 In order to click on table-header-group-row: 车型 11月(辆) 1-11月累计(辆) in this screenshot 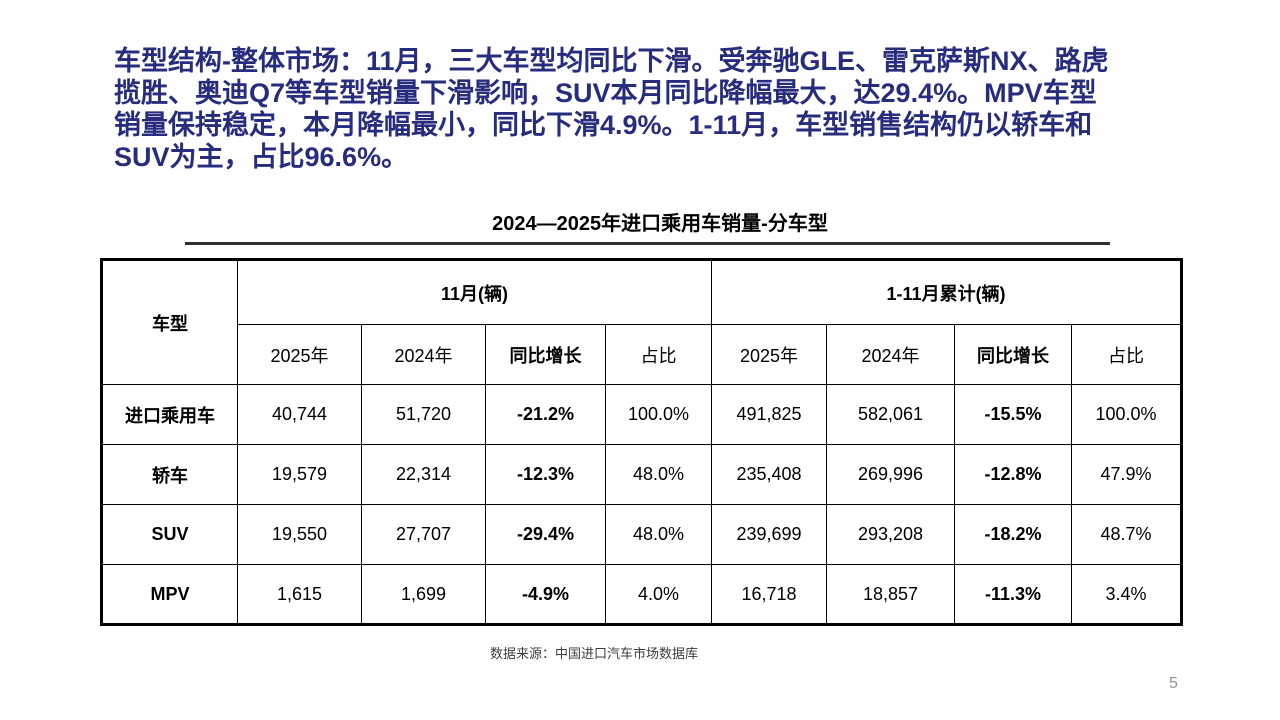, I will do `click(642, 322)`.